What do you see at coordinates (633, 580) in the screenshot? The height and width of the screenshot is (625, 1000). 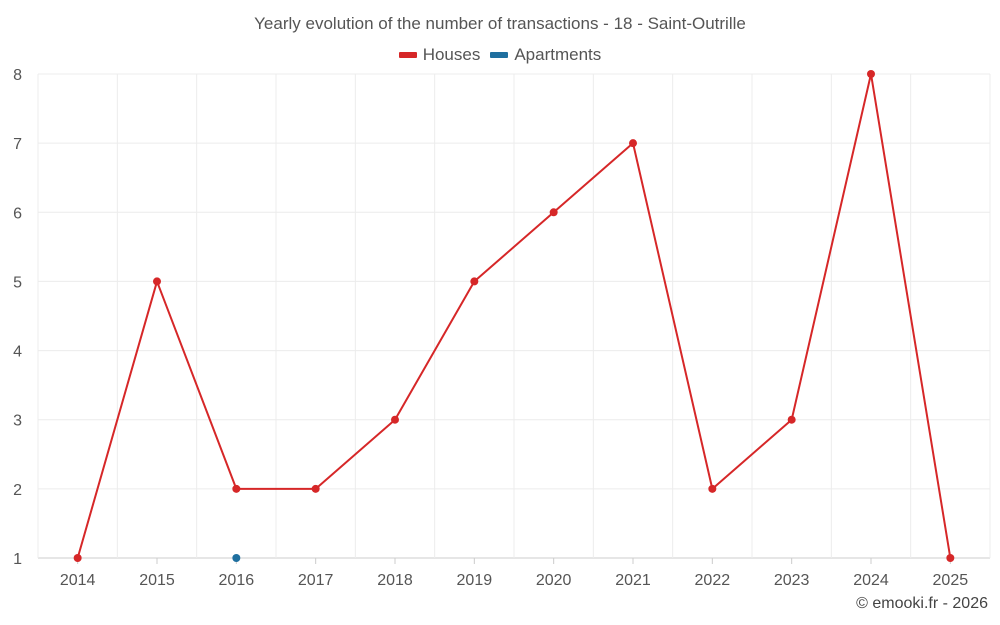 I see `x-tick-label: 2021` at bounding box center [633, 580].